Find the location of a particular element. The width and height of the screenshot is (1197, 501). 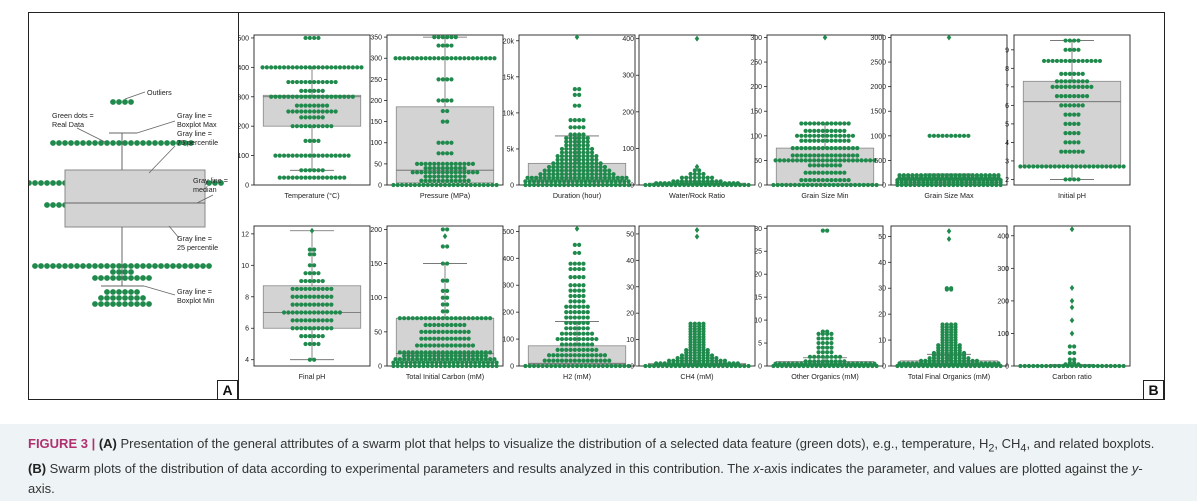

x-axis-label: Water/Rock Ratio is located at coordinates (697, 195).